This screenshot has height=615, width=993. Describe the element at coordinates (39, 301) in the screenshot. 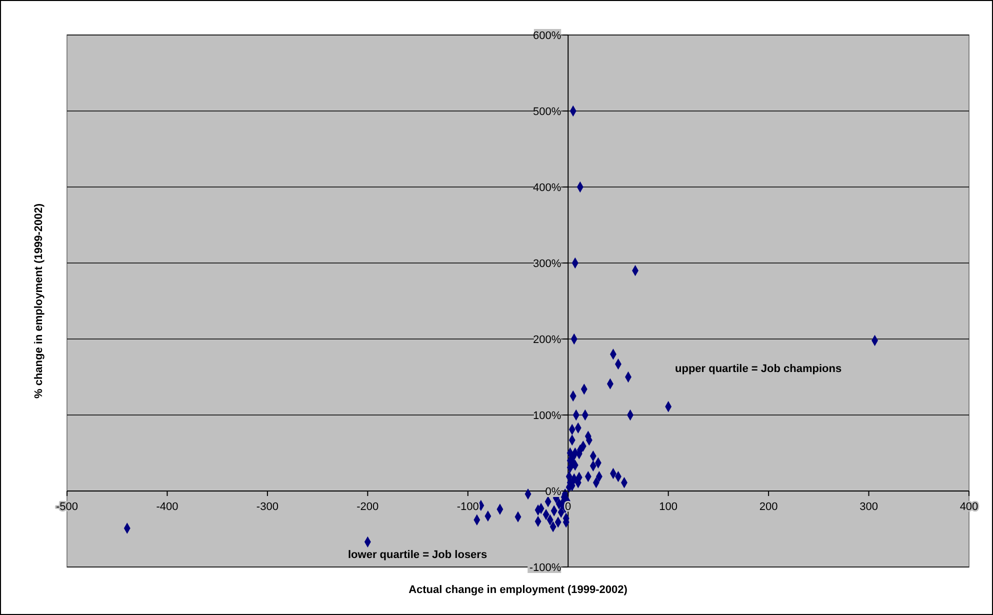

I see `y-axis-title: % change in employment (1999-2002)` at that location.